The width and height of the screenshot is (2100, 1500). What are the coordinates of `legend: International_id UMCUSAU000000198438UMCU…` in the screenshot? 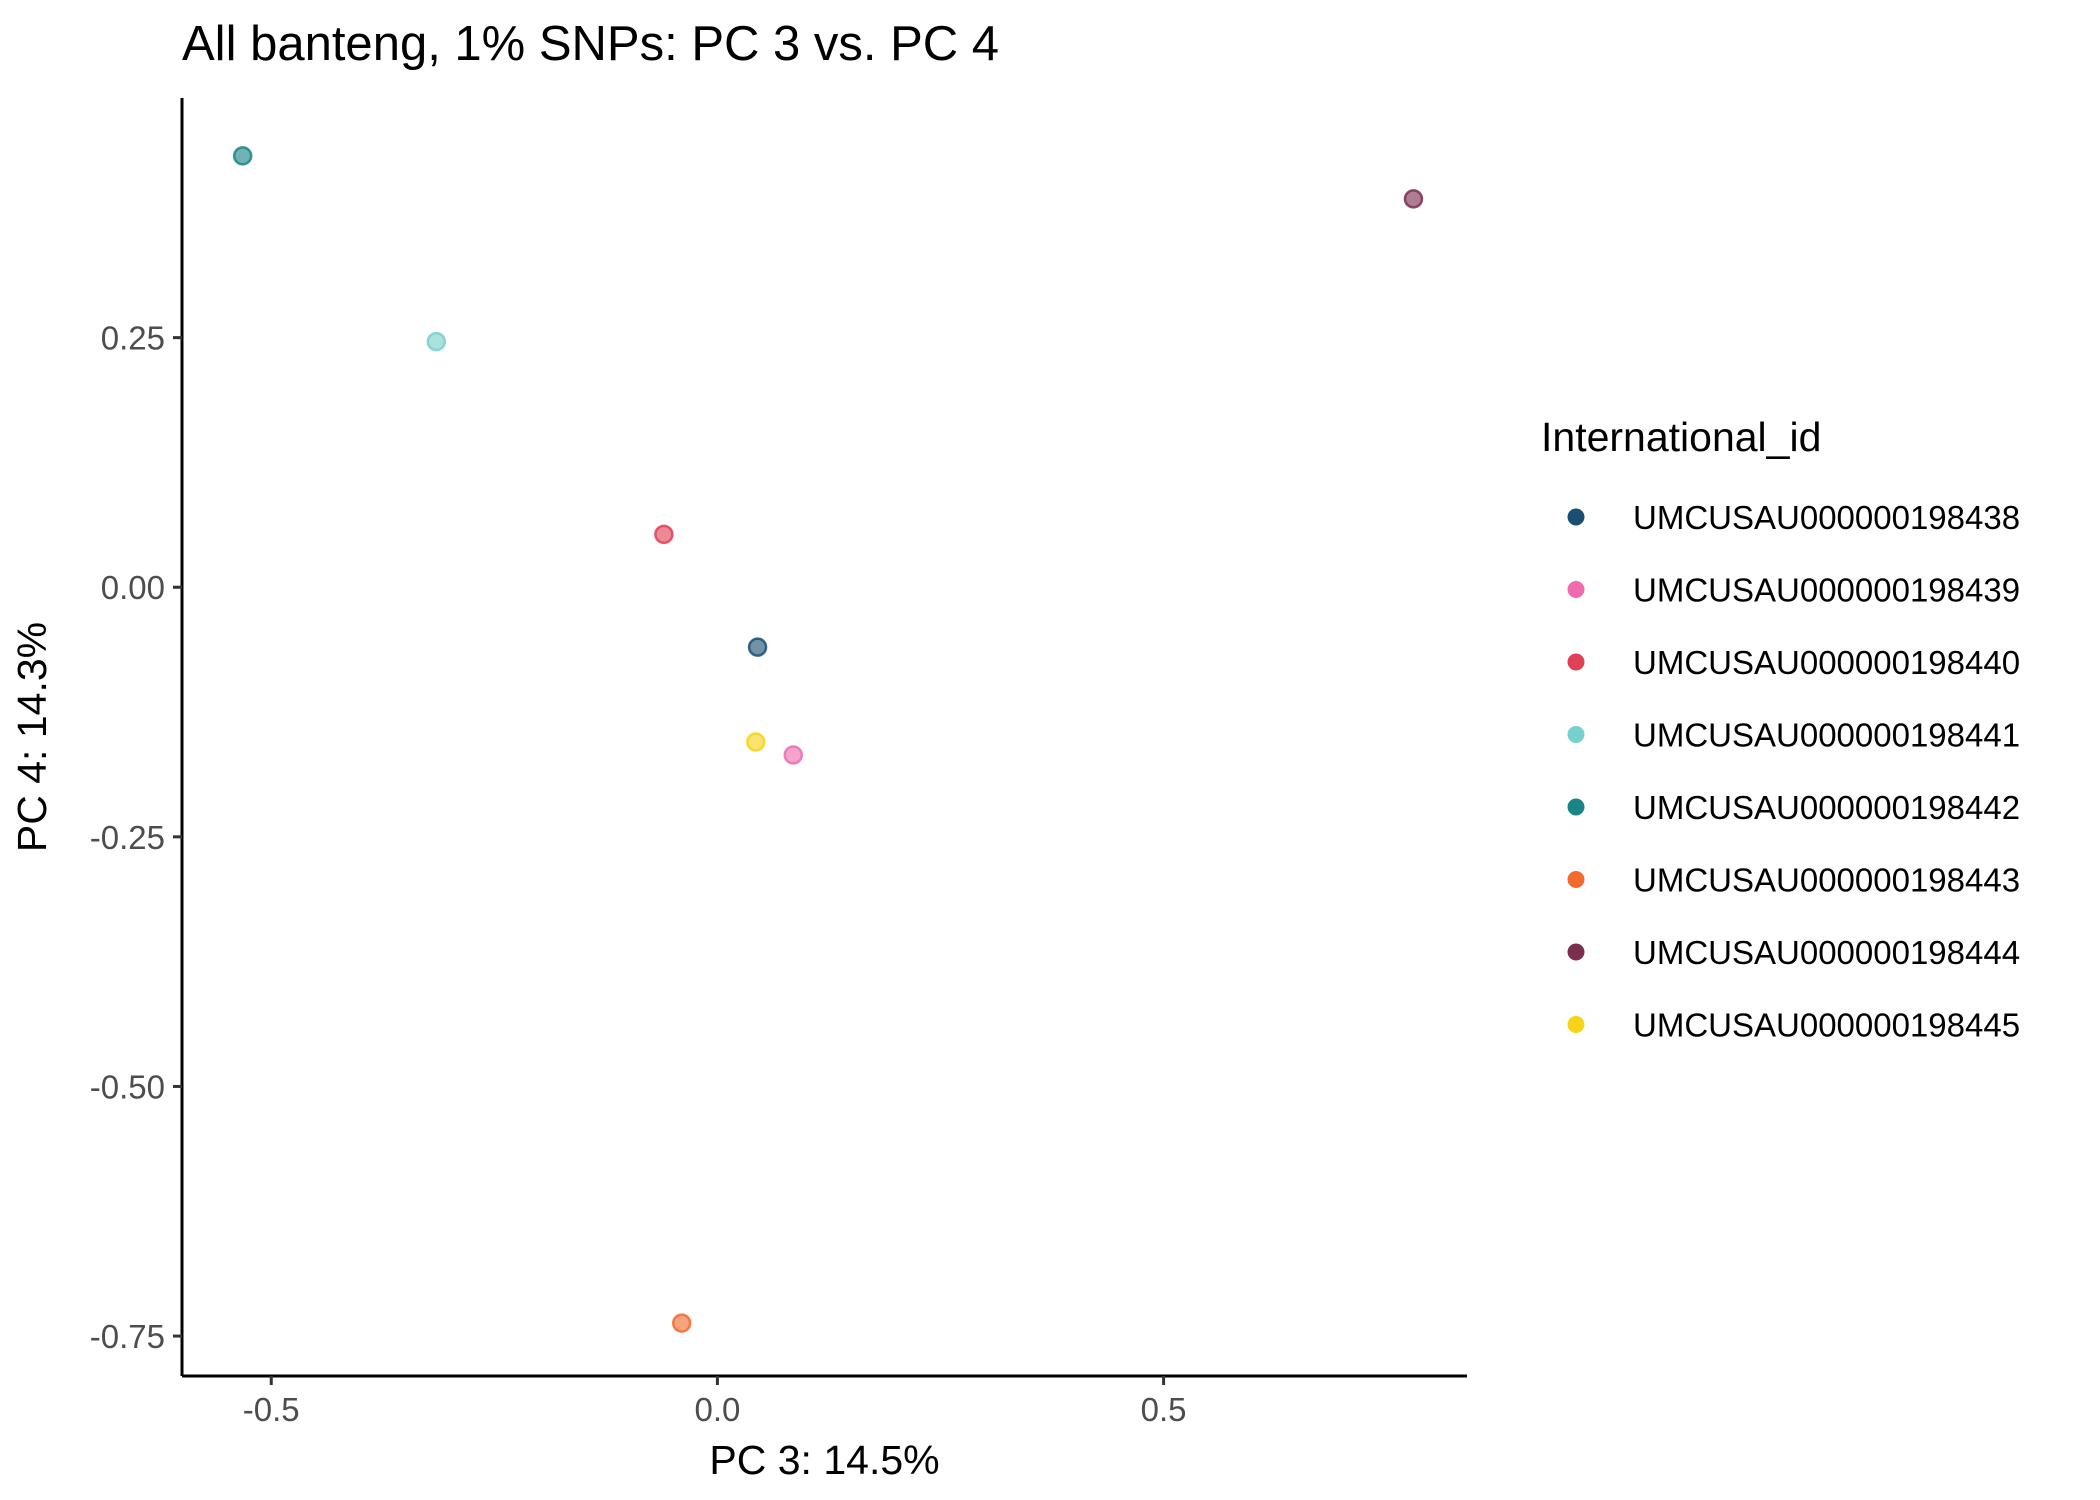 It's located at (1780, 729).